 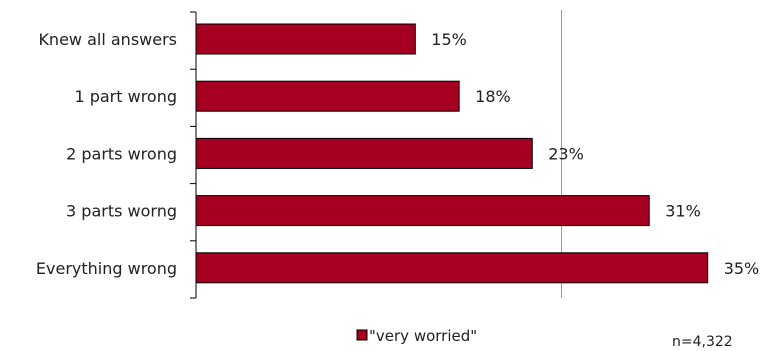 What do you see at coordinates (193, 155) in the screenshot?
I see `axes` at bounding box center [193, 155].